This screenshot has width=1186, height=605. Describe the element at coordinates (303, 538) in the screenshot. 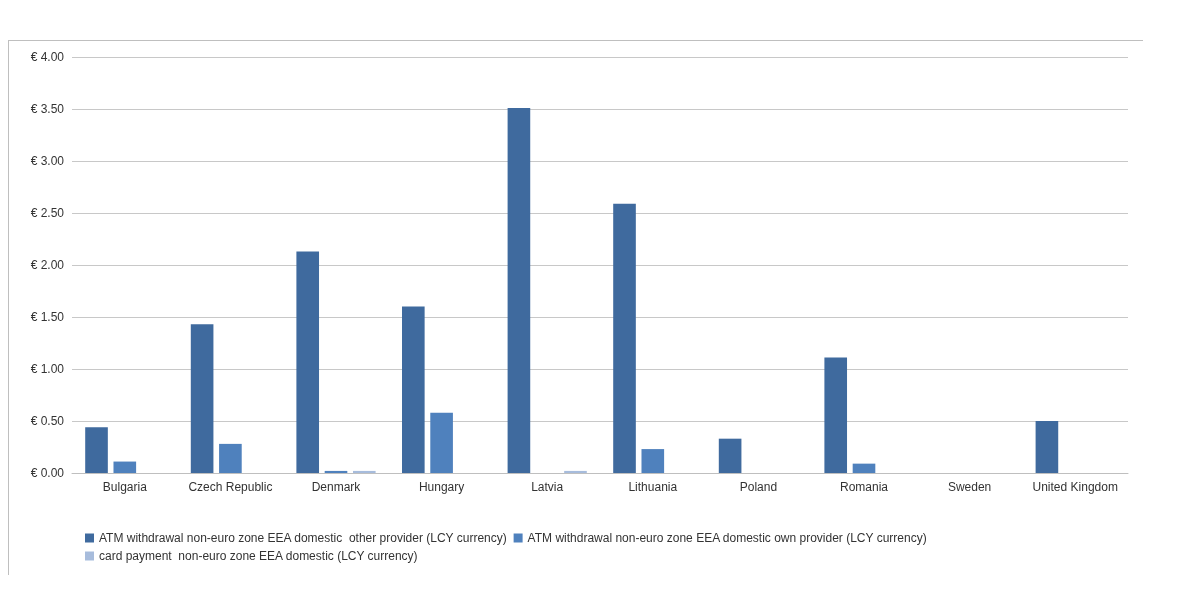

I see `legend-label: ATM withdrawal non-euro zone EEA domestic other provider (LCY currency)` at that location.